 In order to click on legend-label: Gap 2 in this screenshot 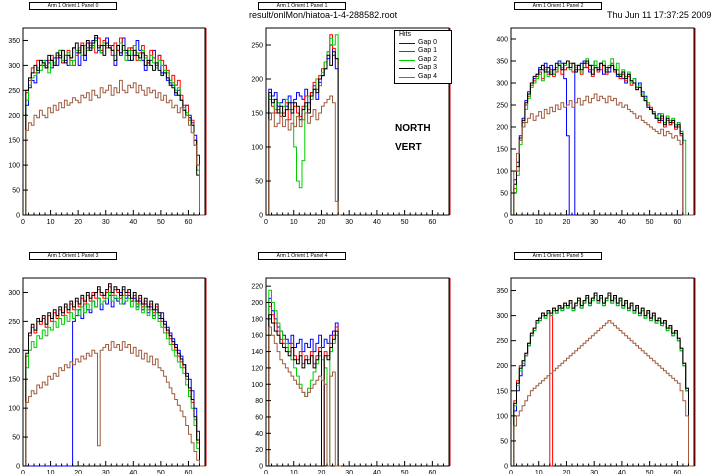, I will do `click(428, 59)`.